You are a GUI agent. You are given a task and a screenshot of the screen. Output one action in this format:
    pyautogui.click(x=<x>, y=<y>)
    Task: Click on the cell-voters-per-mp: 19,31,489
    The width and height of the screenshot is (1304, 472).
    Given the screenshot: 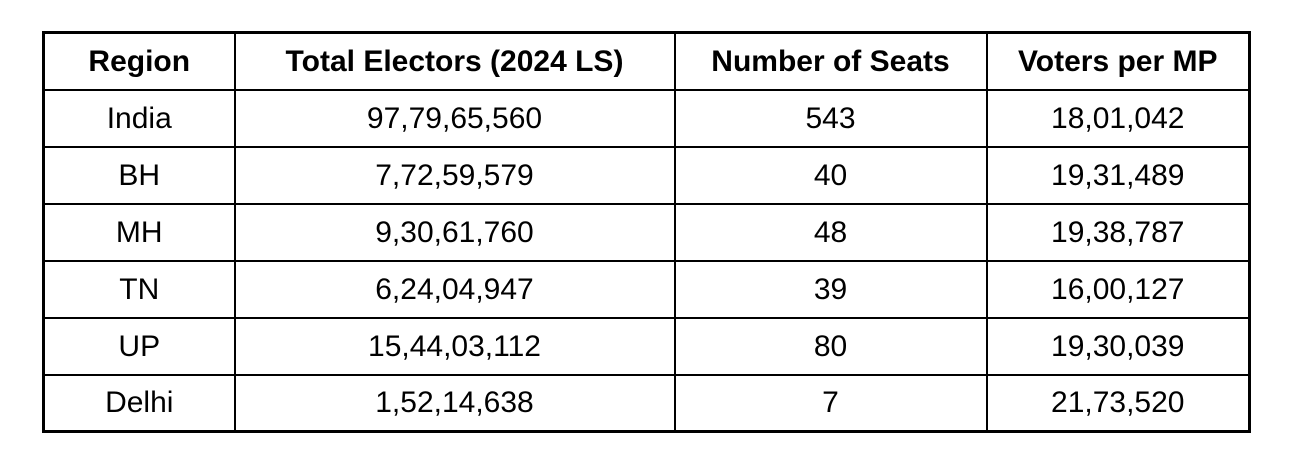 What is the action you would take?
    pyautogui.click(x=1118, y=175)
    